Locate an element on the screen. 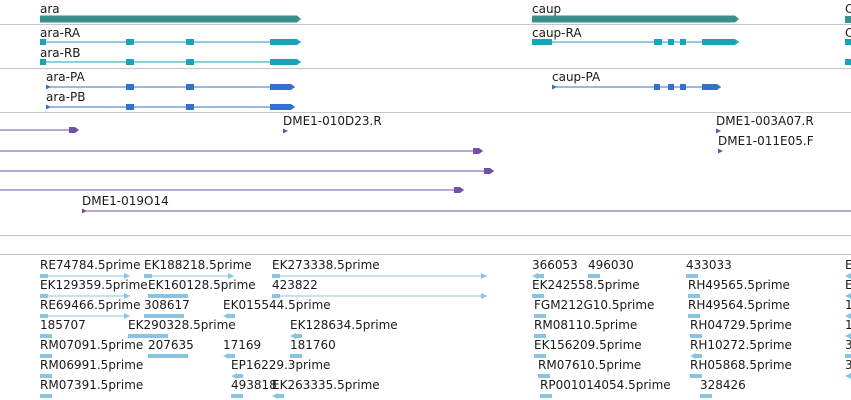 The width and height of the screenshot is (851, 400). est-label: 3 is located at coordinates (848, 345).